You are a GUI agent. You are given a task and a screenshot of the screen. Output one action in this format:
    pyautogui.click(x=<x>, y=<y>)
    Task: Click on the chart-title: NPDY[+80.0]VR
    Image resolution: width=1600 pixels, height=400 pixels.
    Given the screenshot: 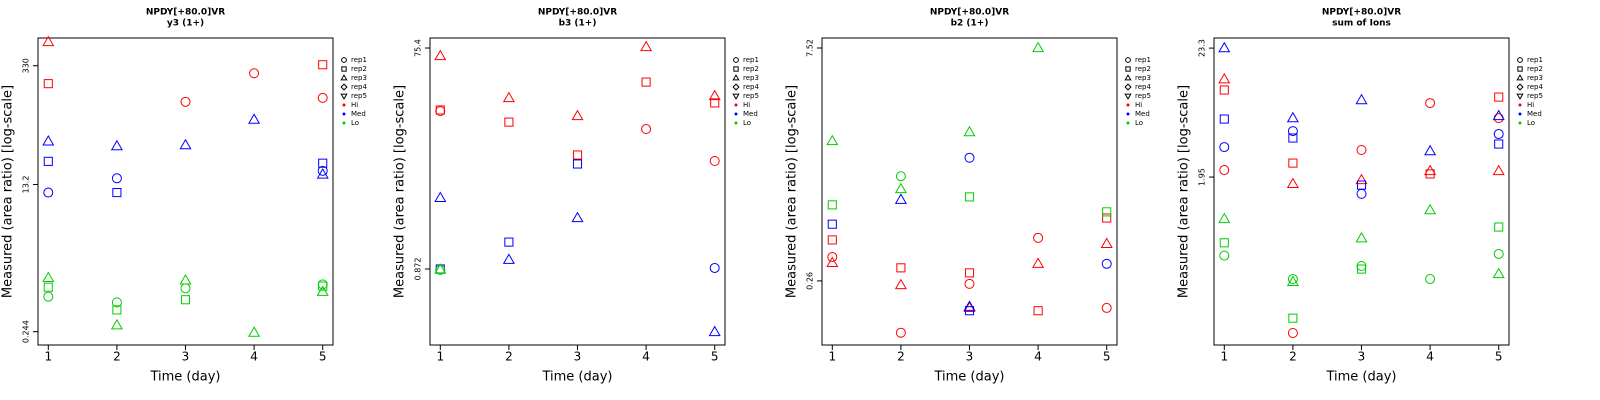 What is the action you would take?
    pyautogui.click(x=577, y=13)
    